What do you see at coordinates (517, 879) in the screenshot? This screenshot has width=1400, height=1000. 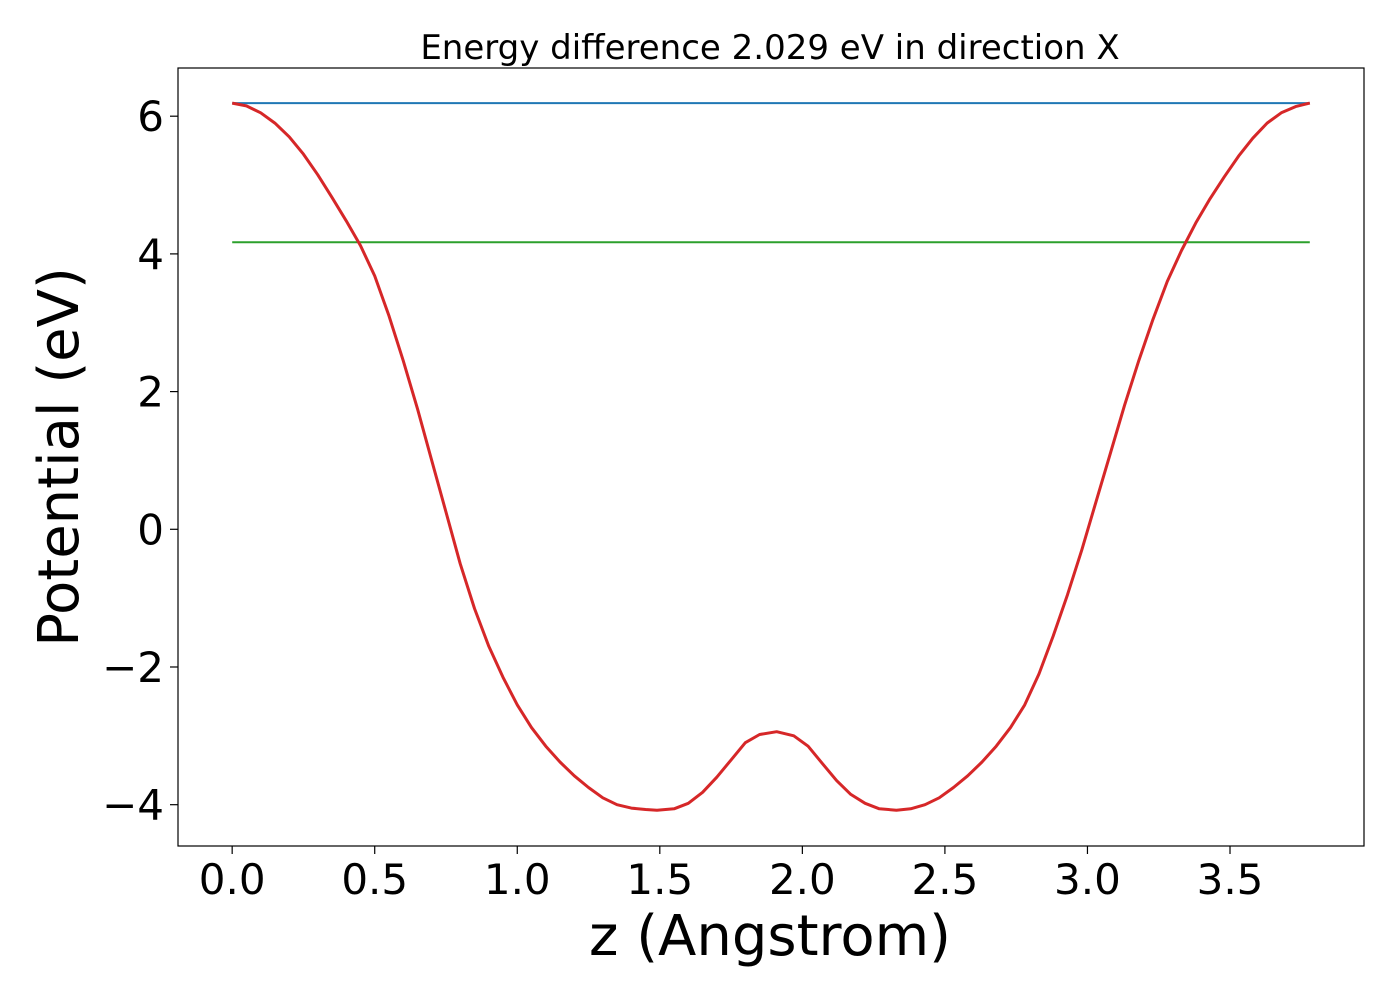 I see `x-tick-label: 1.0` at bounding box center [517, 879].